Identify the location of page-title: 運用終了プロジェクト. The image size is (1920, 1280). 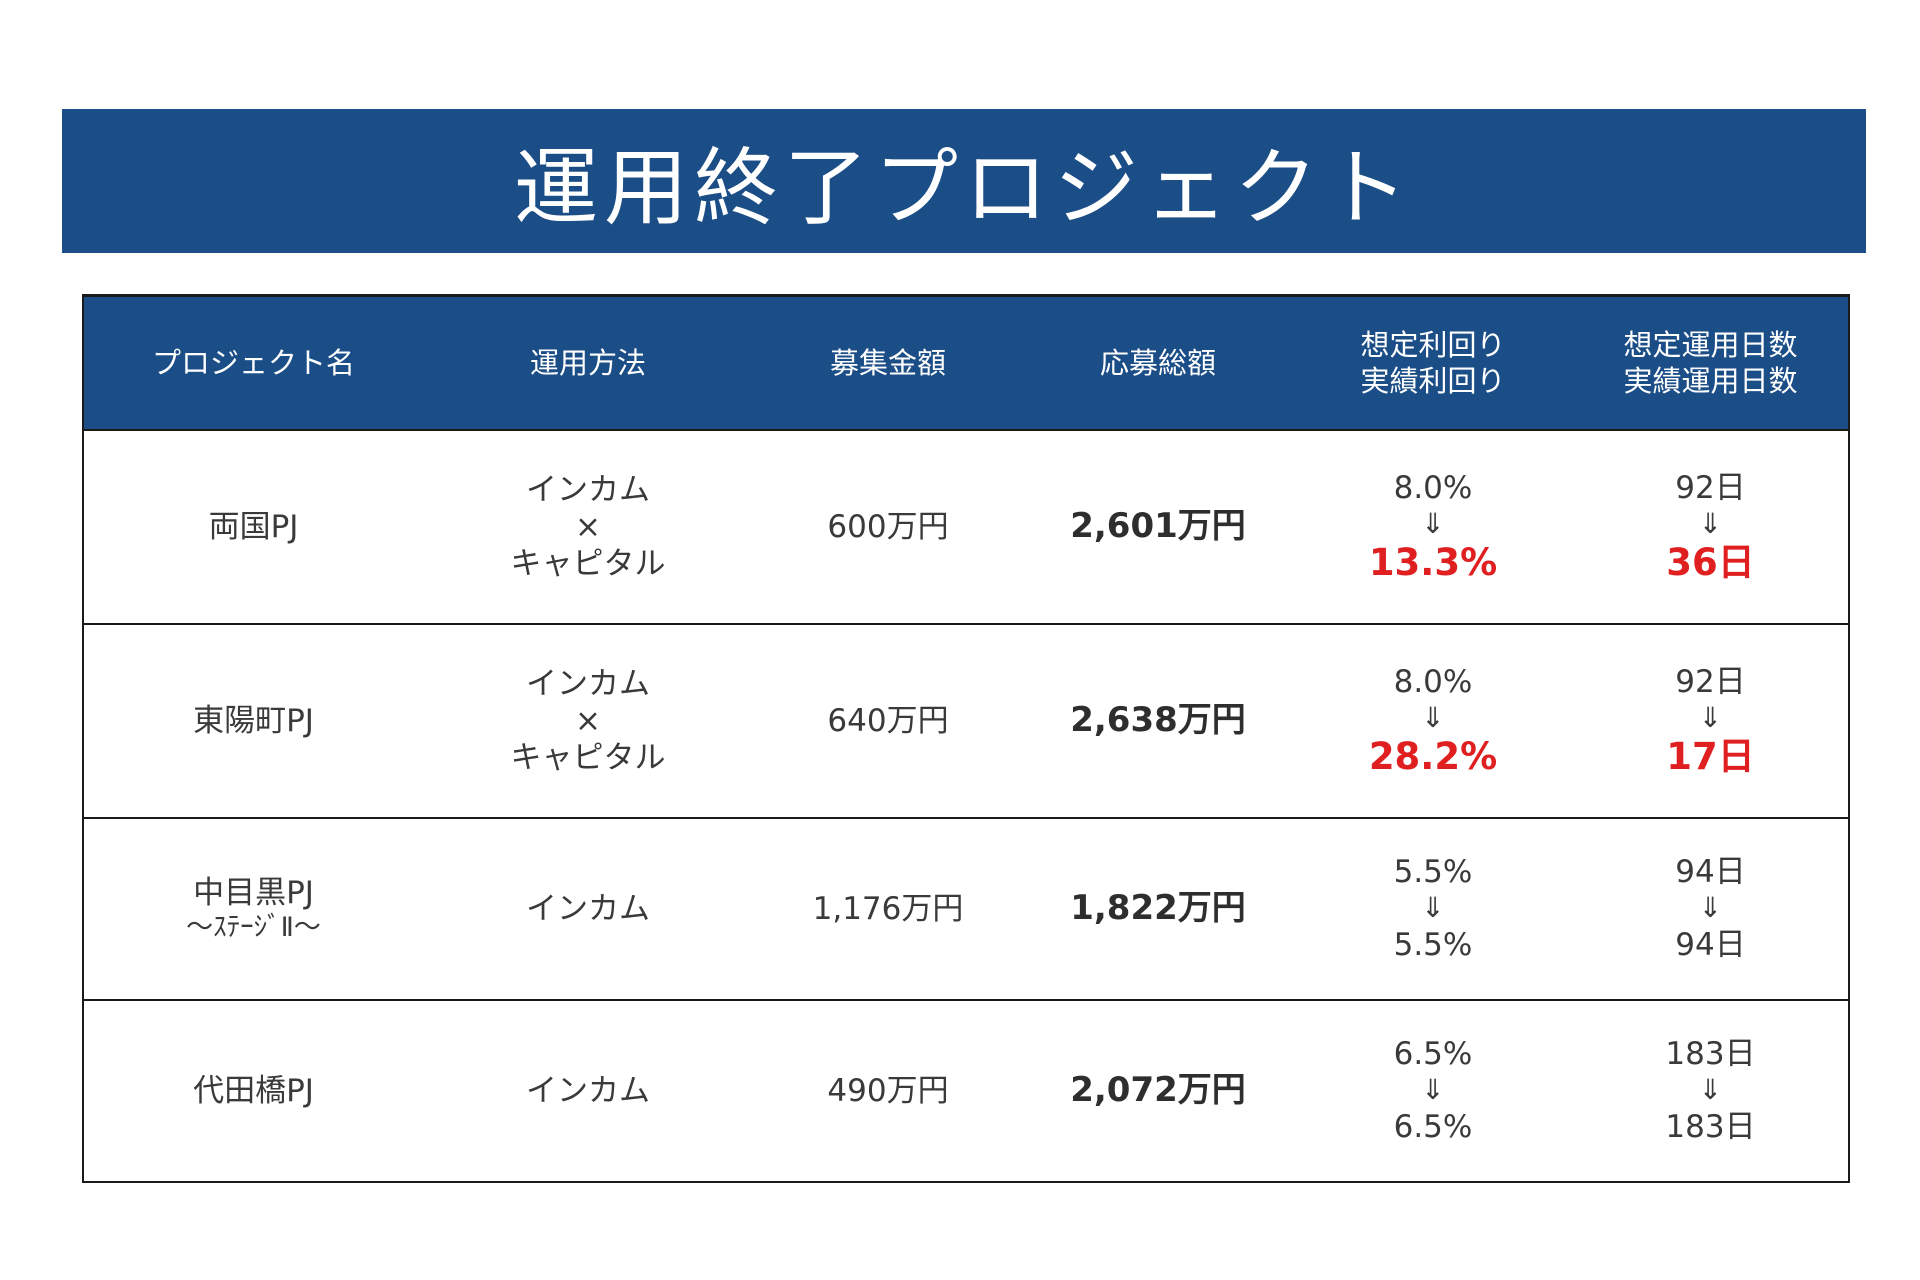
(963, 187).